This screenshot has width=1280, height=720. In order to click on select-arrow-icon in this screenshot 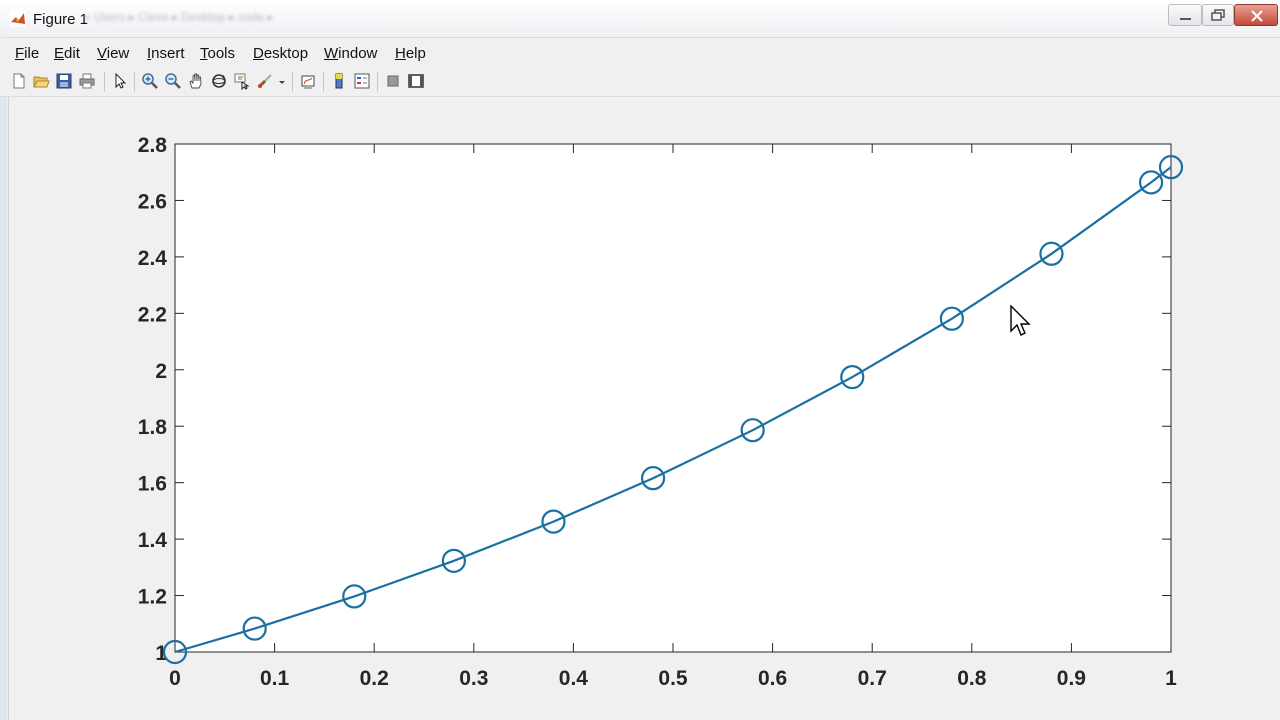, I will do `click(120, 81)`.